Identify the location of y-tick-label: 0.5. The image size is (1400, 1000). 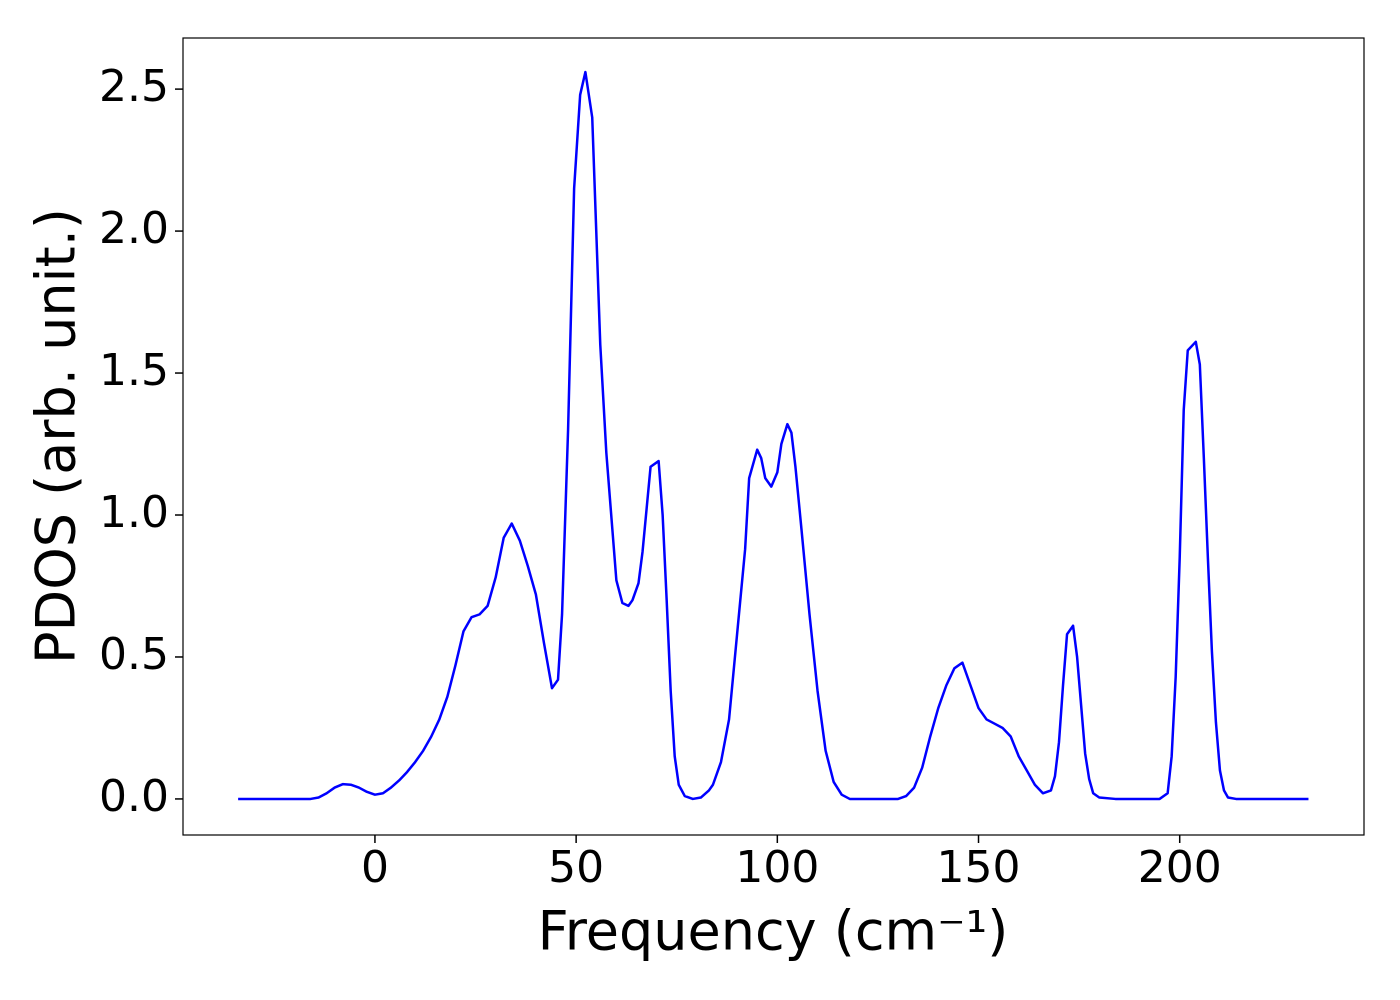
(134, 654).